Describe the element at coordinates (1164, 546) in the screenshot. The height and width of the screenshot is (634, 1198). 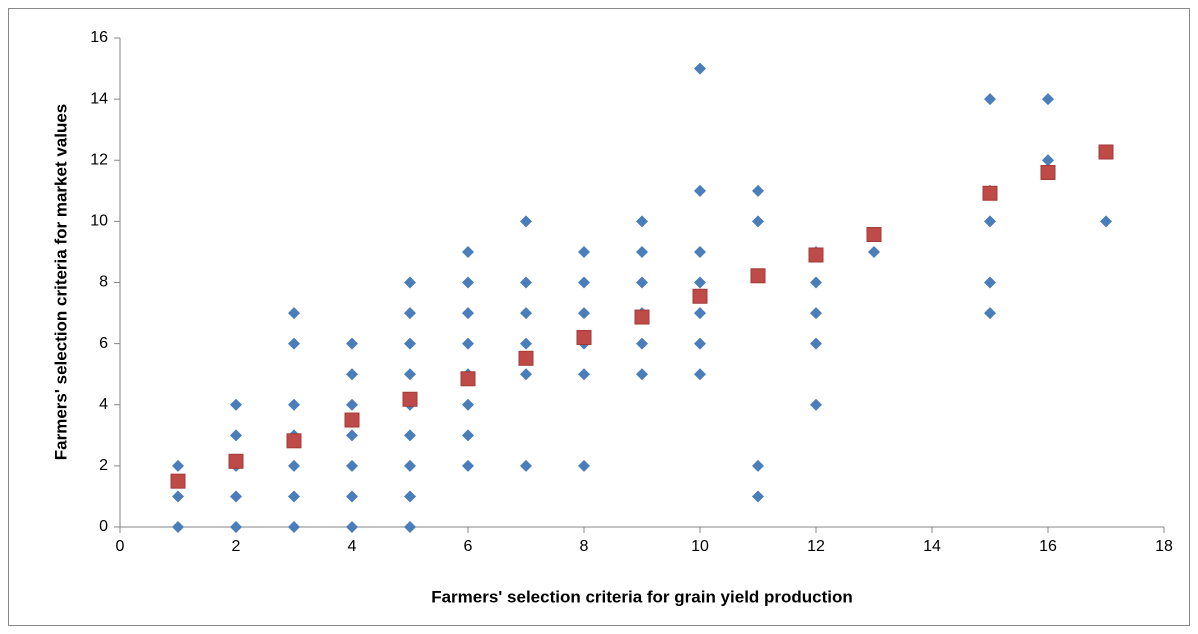
I see `x-tick-label: 18` at that location.